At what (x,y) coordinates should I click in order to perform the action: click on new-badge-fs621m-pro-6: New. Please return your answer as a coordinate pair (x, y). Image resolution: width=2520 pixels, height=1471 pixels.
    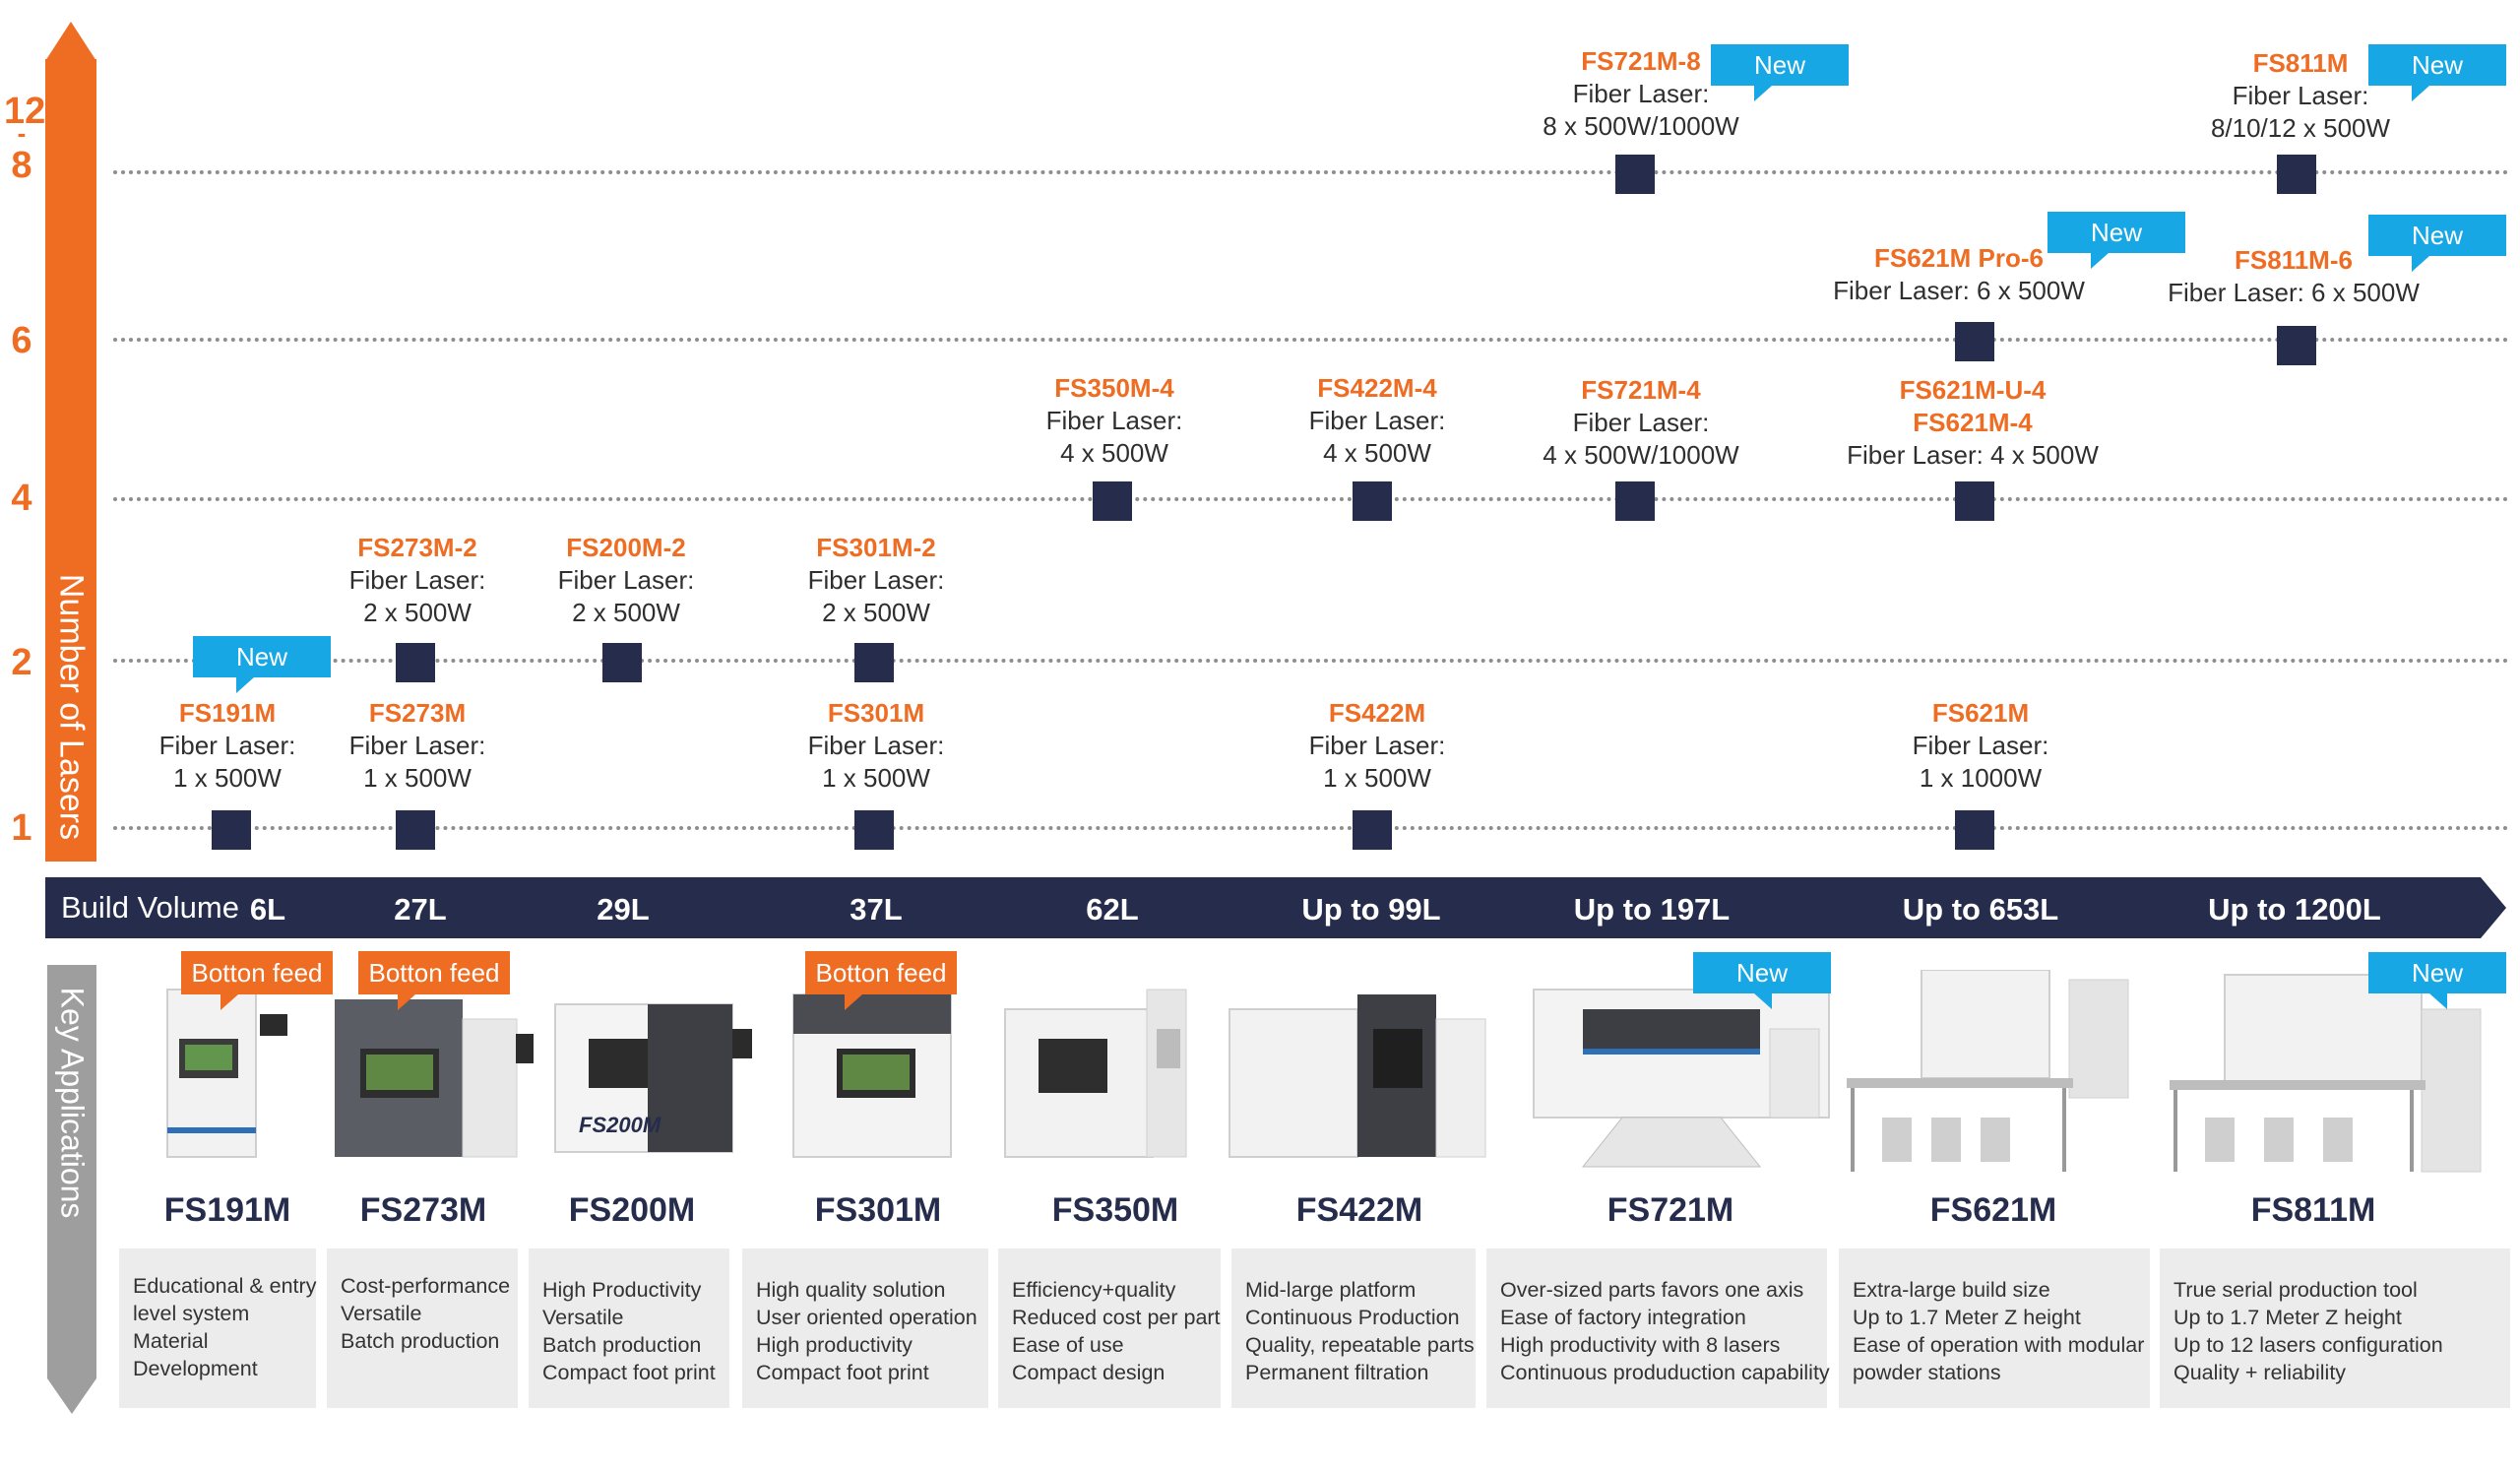
    Looking at the image, I should click on (2116, 240).